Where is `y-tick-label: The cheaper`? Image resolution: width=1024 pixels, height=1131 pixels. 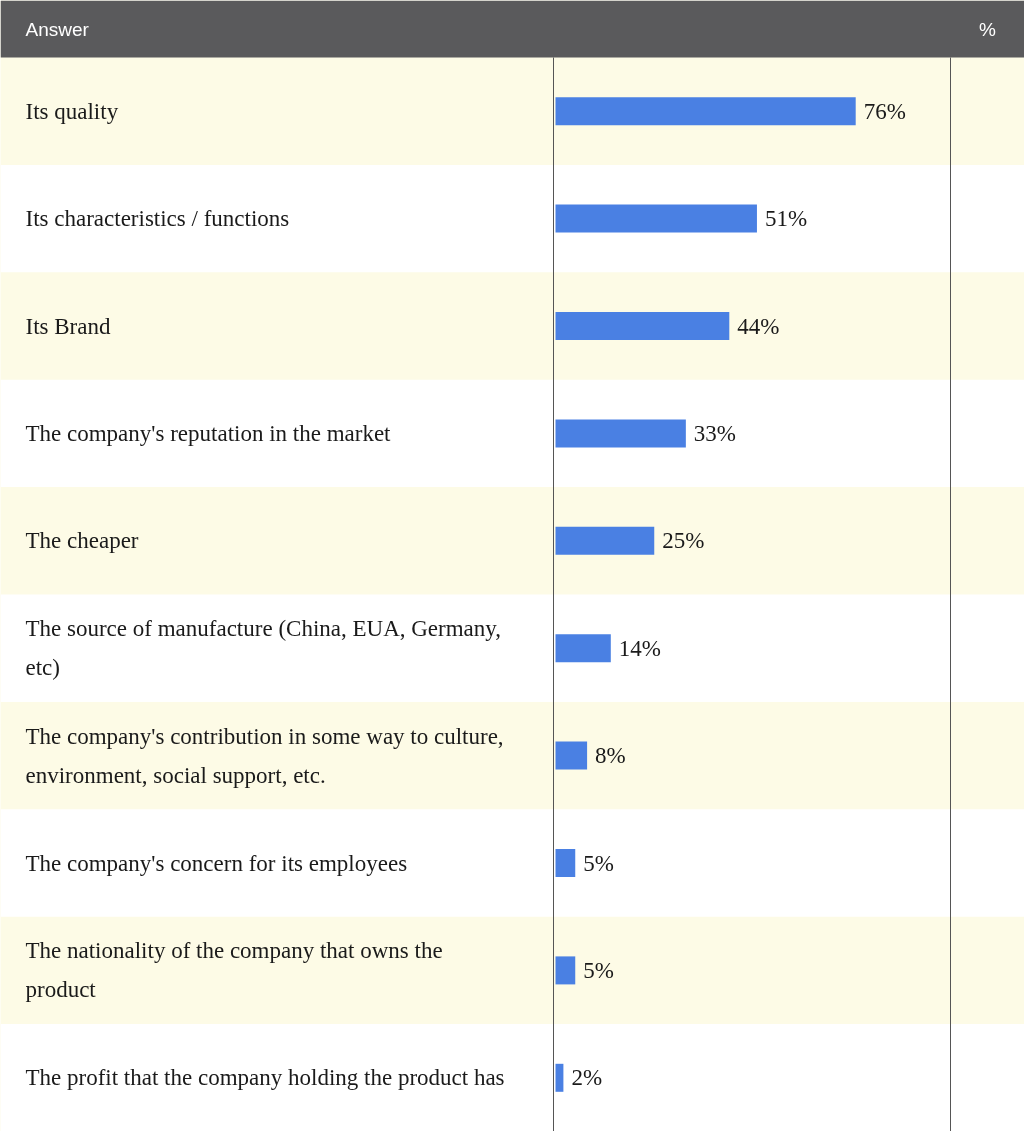
y-tick-label: The cheaper is located at coordinates (82, 541).